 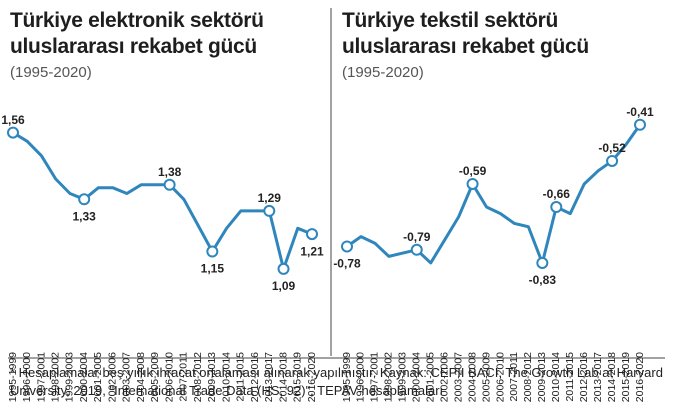 What do you see at coordinates (85, 216) in the screenshot?
I see `data-label: 1,33` at bounding box center [85, 216].